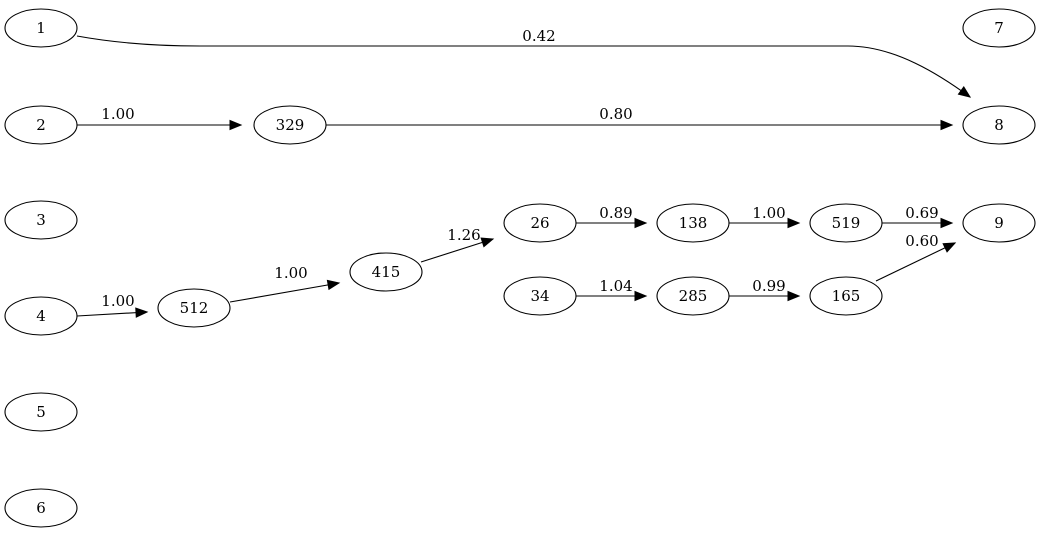 This screenshot has height=539, width=1041. I want to click on edge-1-8: 0.42, so click(524, 62).